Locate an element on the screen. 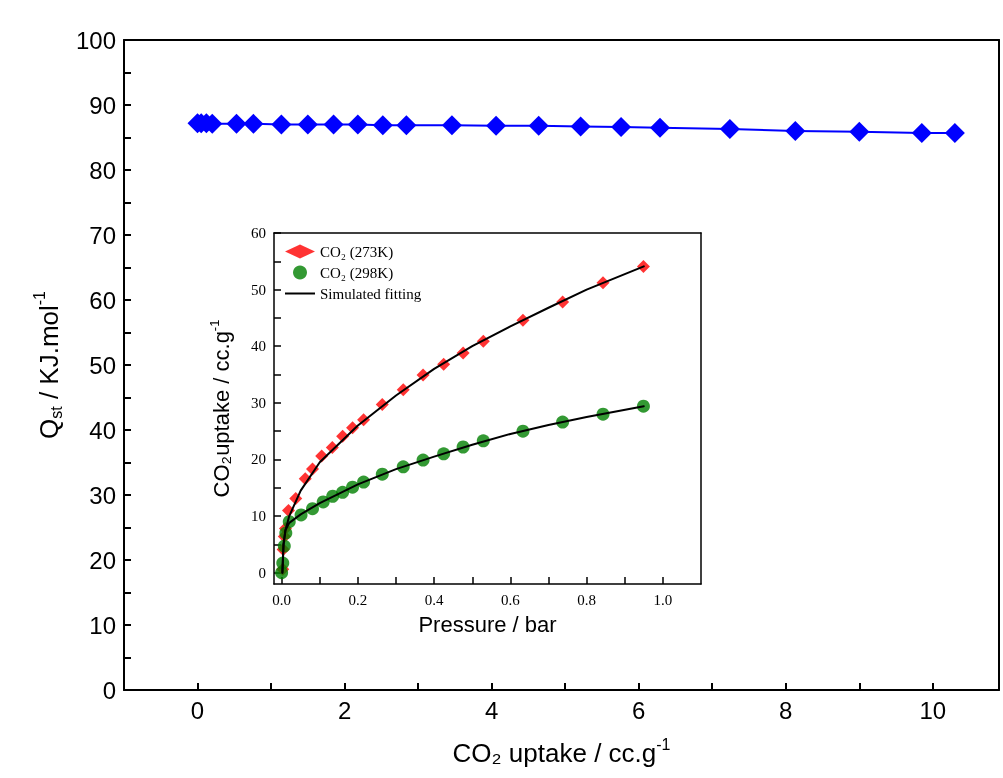 This screenshot has width=1003, height=778. x-tick-label: 0.6 is located at coordinates (511, 599).